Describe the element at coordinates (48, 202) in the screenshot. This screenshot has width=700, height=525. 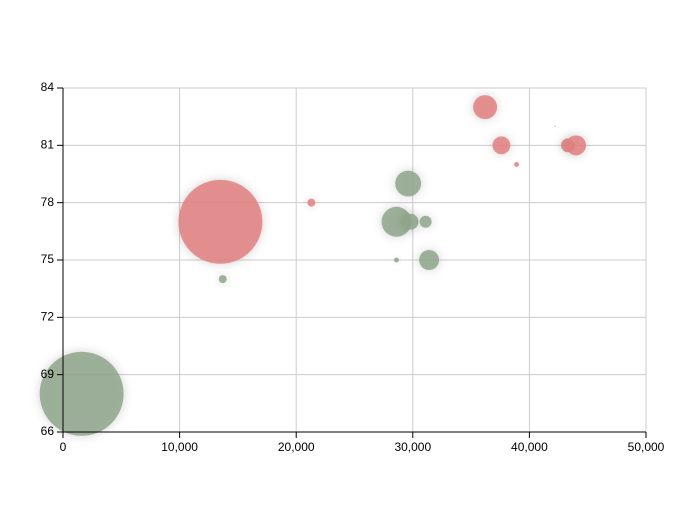
I see `y-tick-label: 78` at that location.